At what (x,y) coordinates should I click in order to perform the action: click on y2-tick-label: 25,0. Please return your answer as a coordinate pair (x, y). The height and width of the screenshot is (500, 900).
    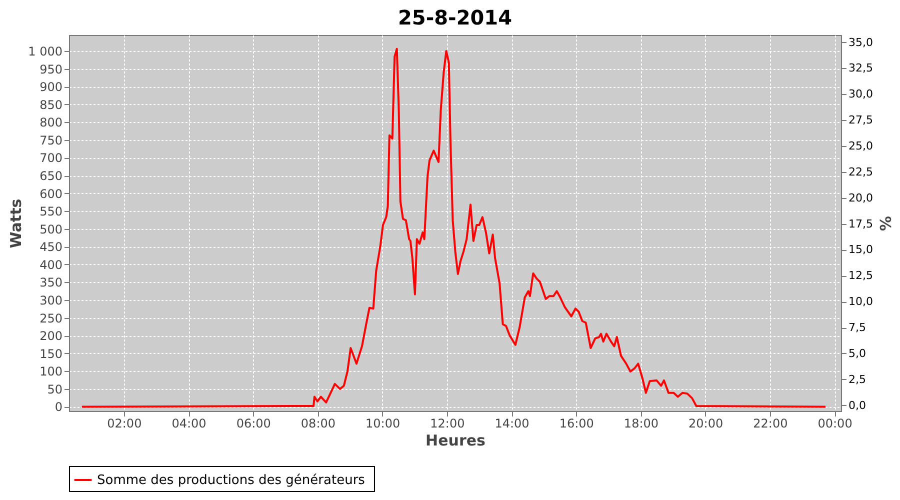
    Looking at the image, I should click on (860, 145).